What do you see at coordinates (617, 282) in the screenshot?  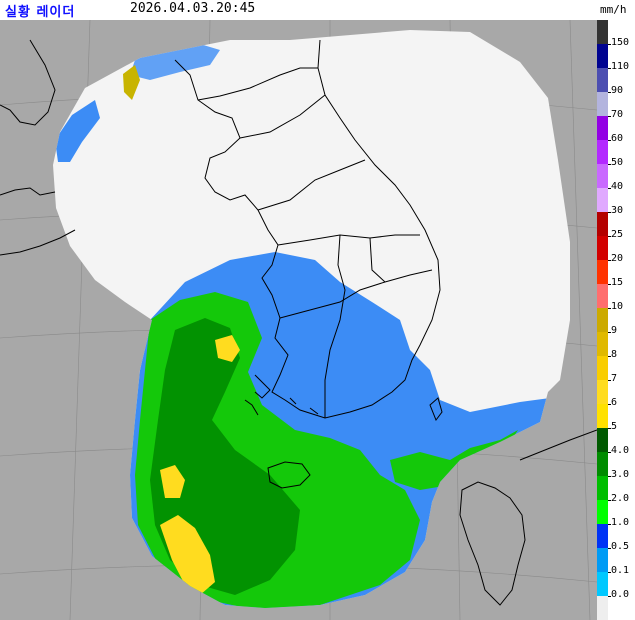 I see `legend-label: 15` at bounding box center [617, 282].